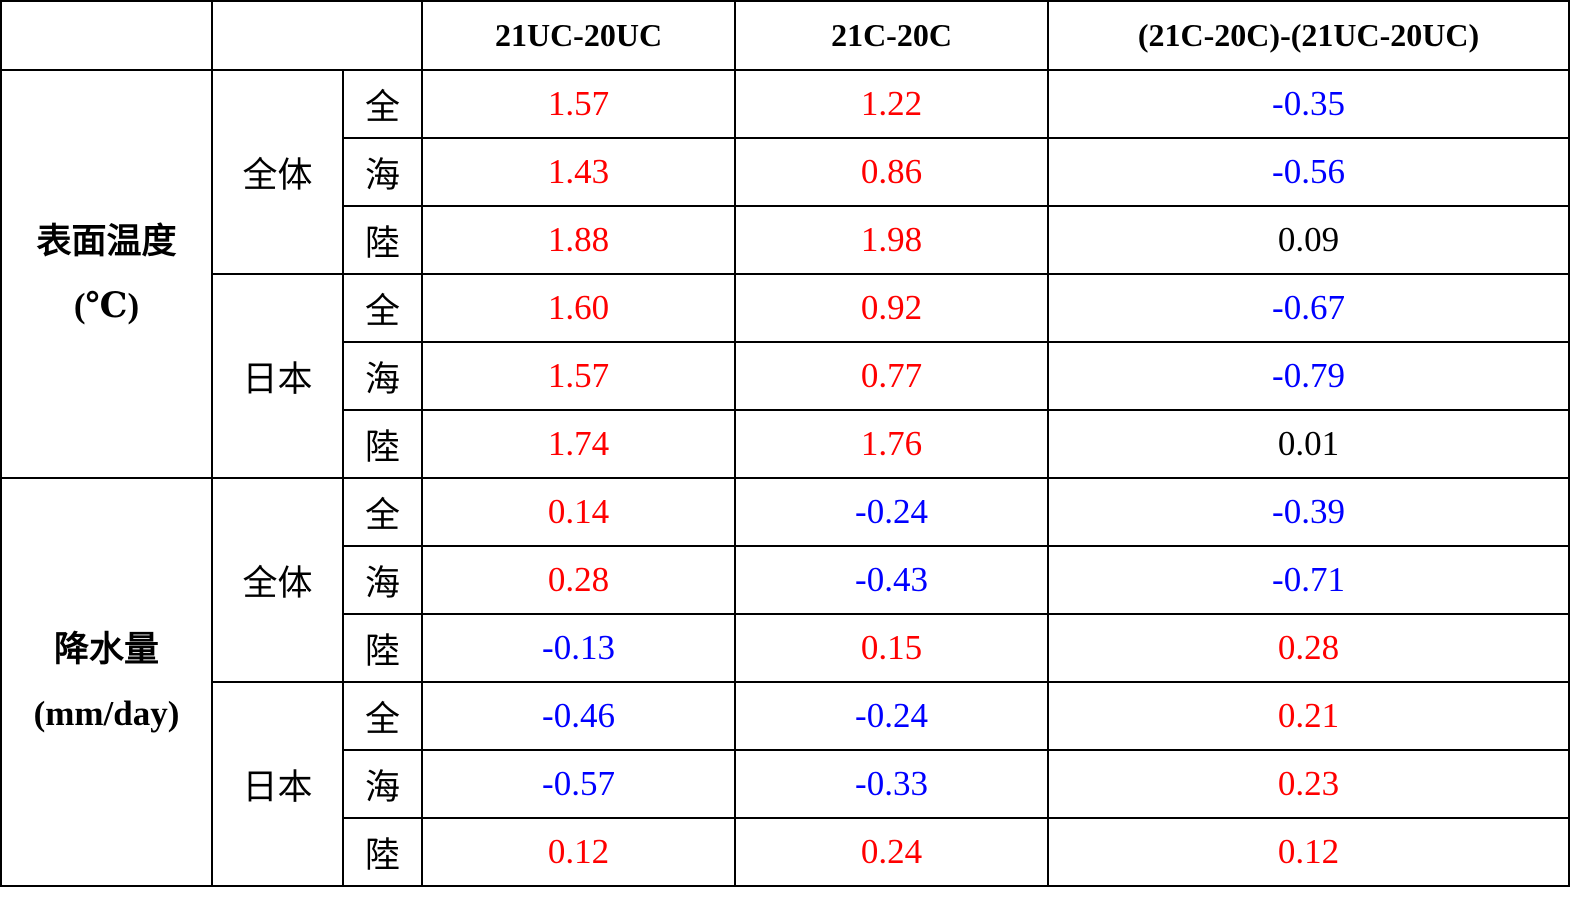 The image size is (1582, 898). Describe the element at coordinates (106, 274) in the screenshot. I see `section-label: 表面温度 (℃)` at that location.